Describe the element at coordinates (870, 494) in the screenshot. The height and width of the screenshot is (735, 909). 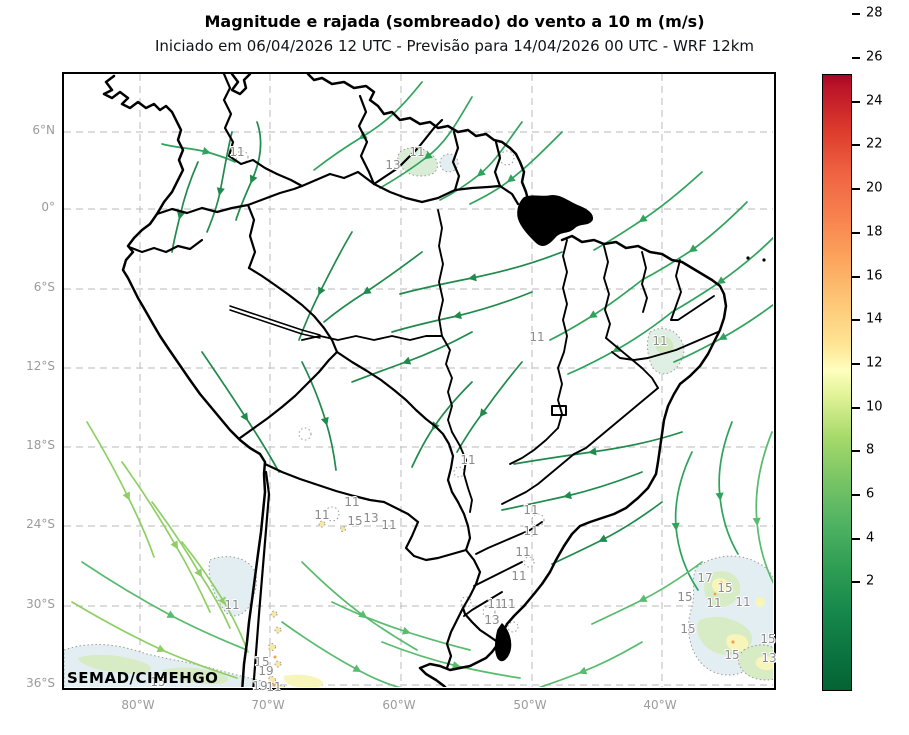
I see `colorbar-tick-label: 6` at that location.